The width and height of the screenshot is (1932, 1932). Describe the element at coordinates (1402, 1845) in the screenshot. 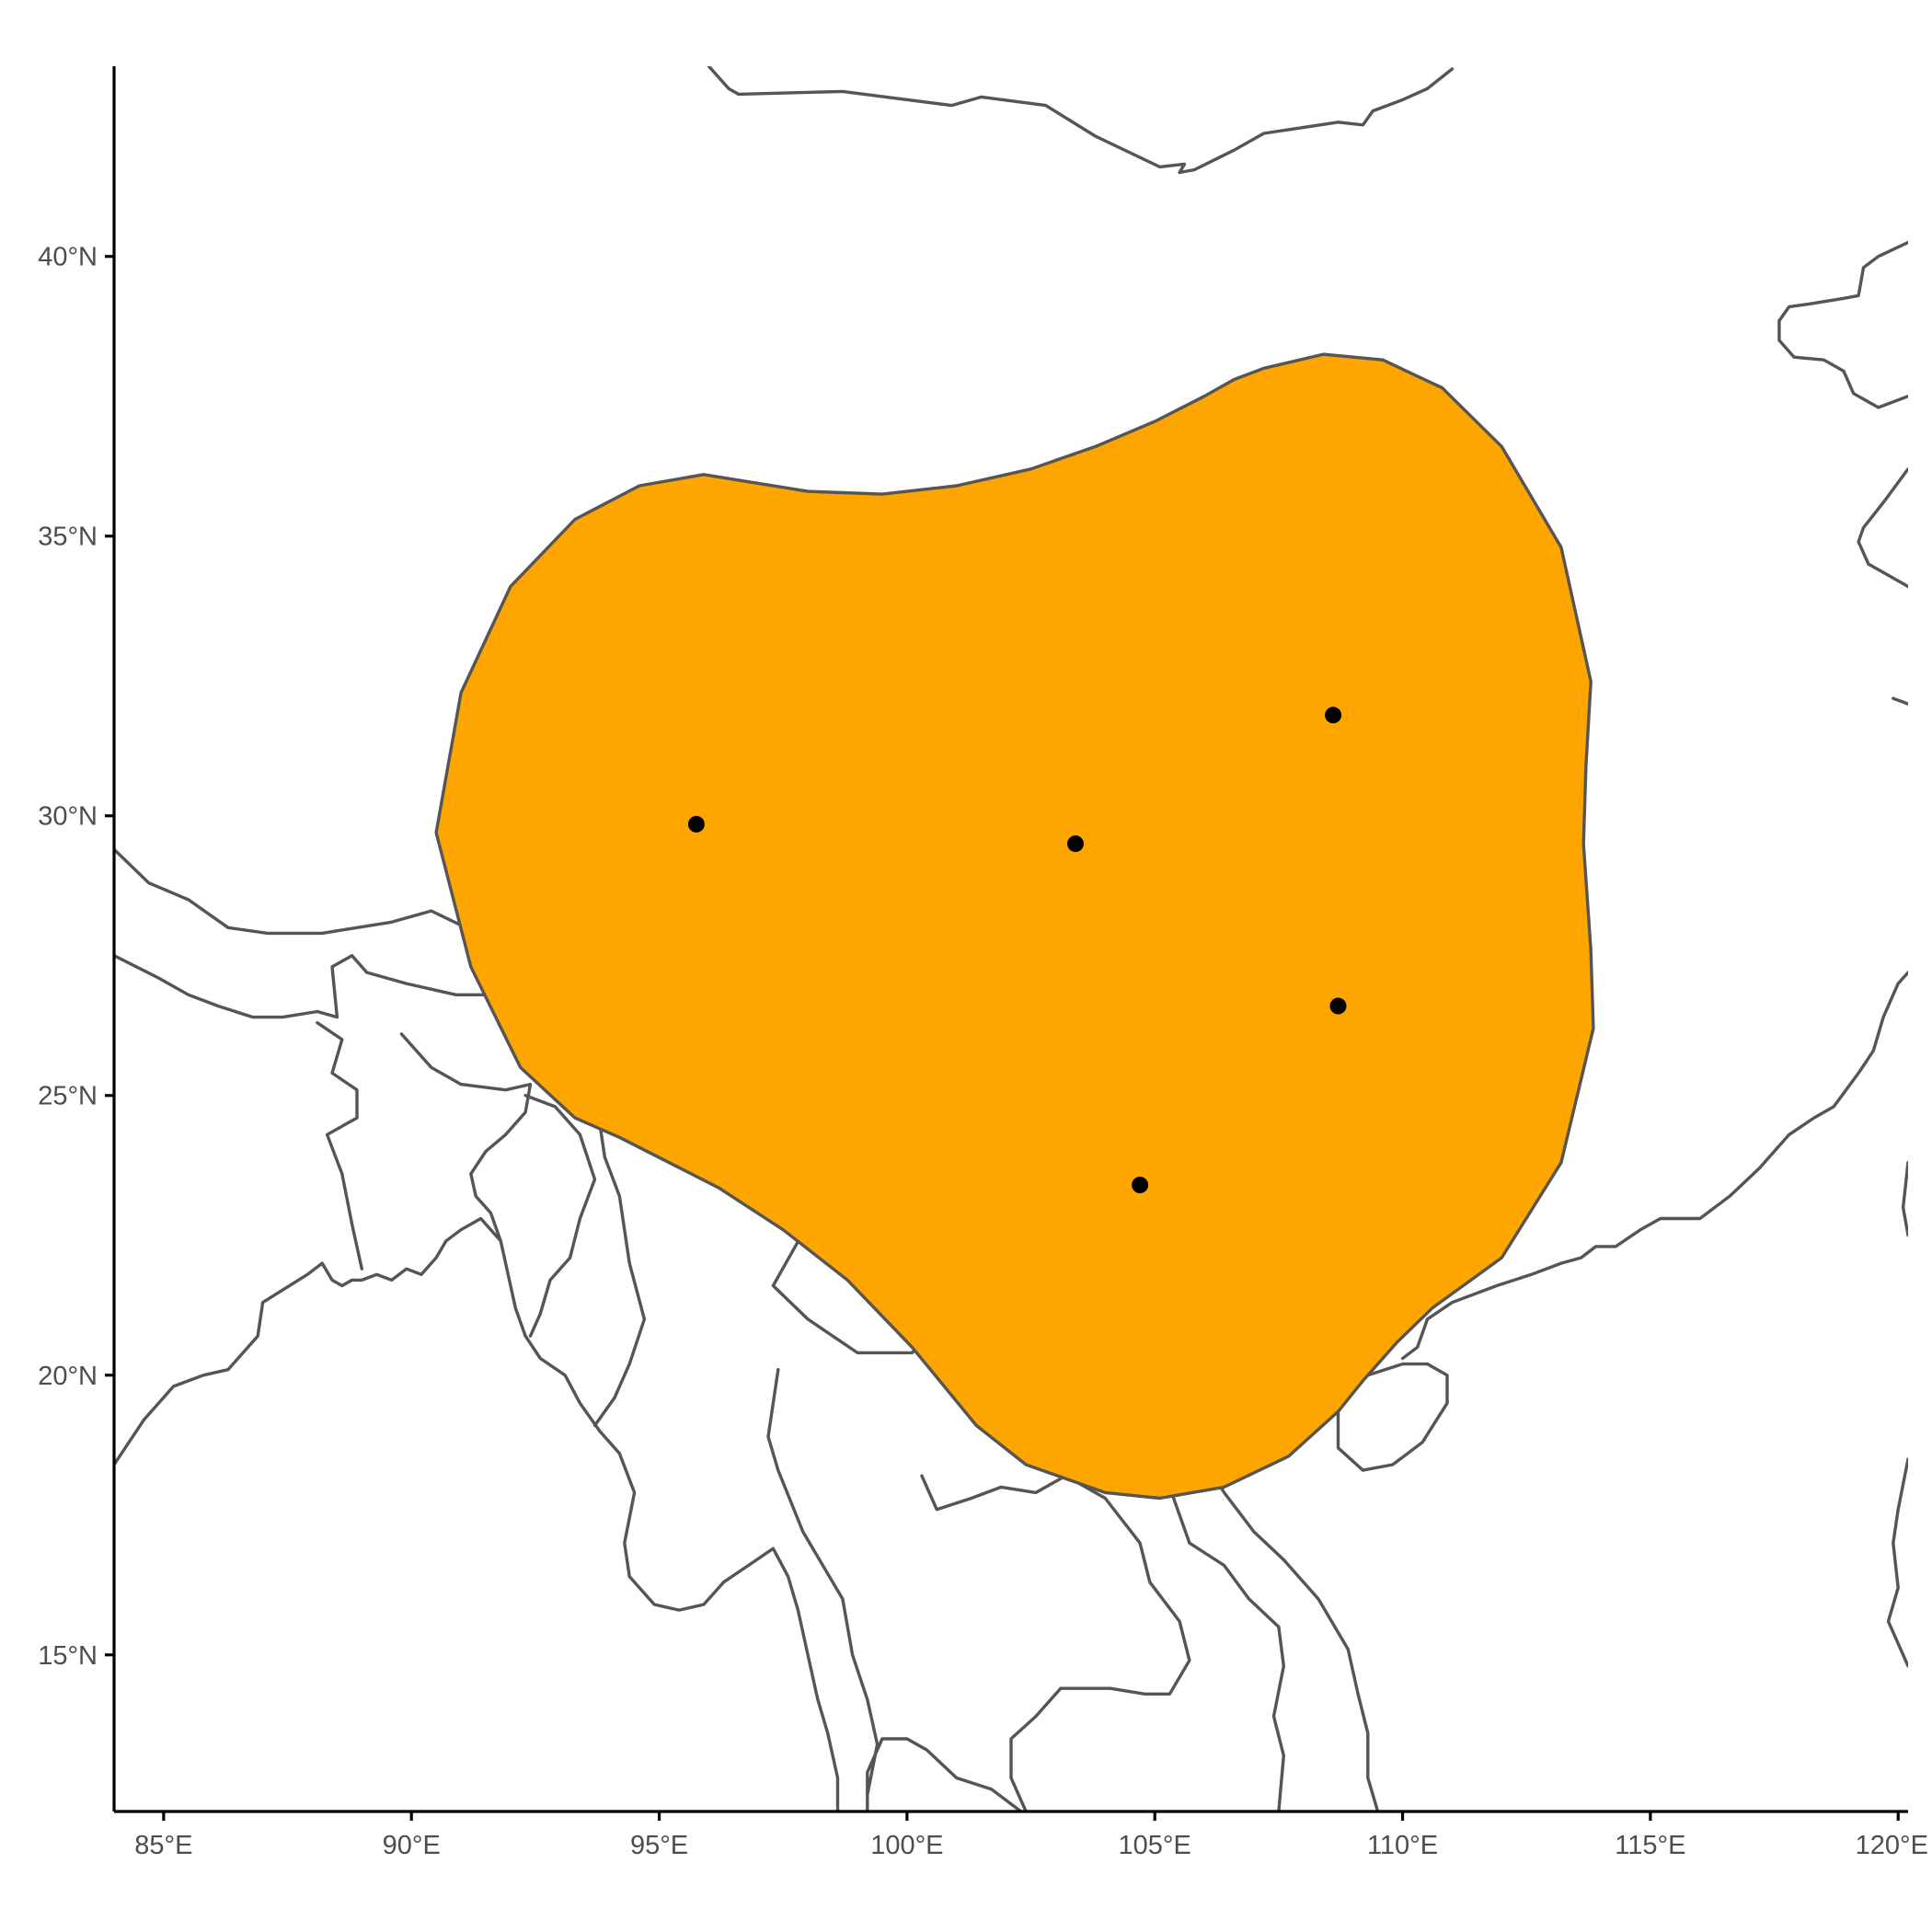

I see `x-tick-label-110: 110°E` at that location.